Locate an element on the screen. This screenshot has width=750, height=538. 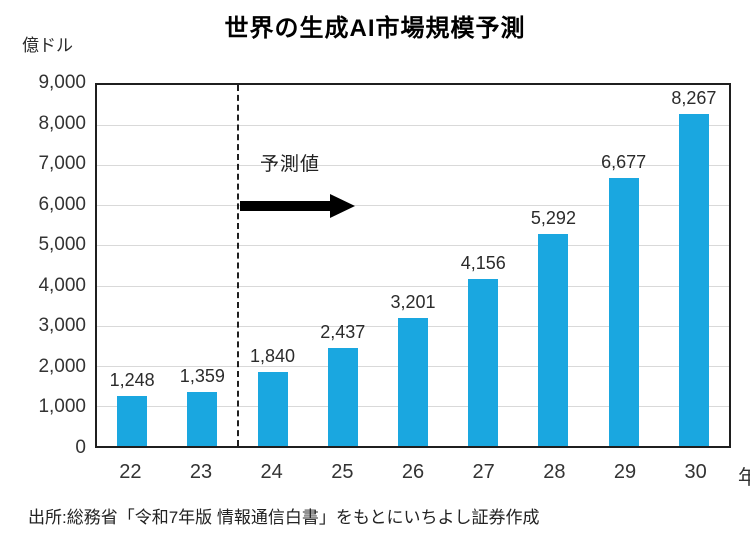
y-axis-tick-label: 1,000 is located at coordinates (62, 407).